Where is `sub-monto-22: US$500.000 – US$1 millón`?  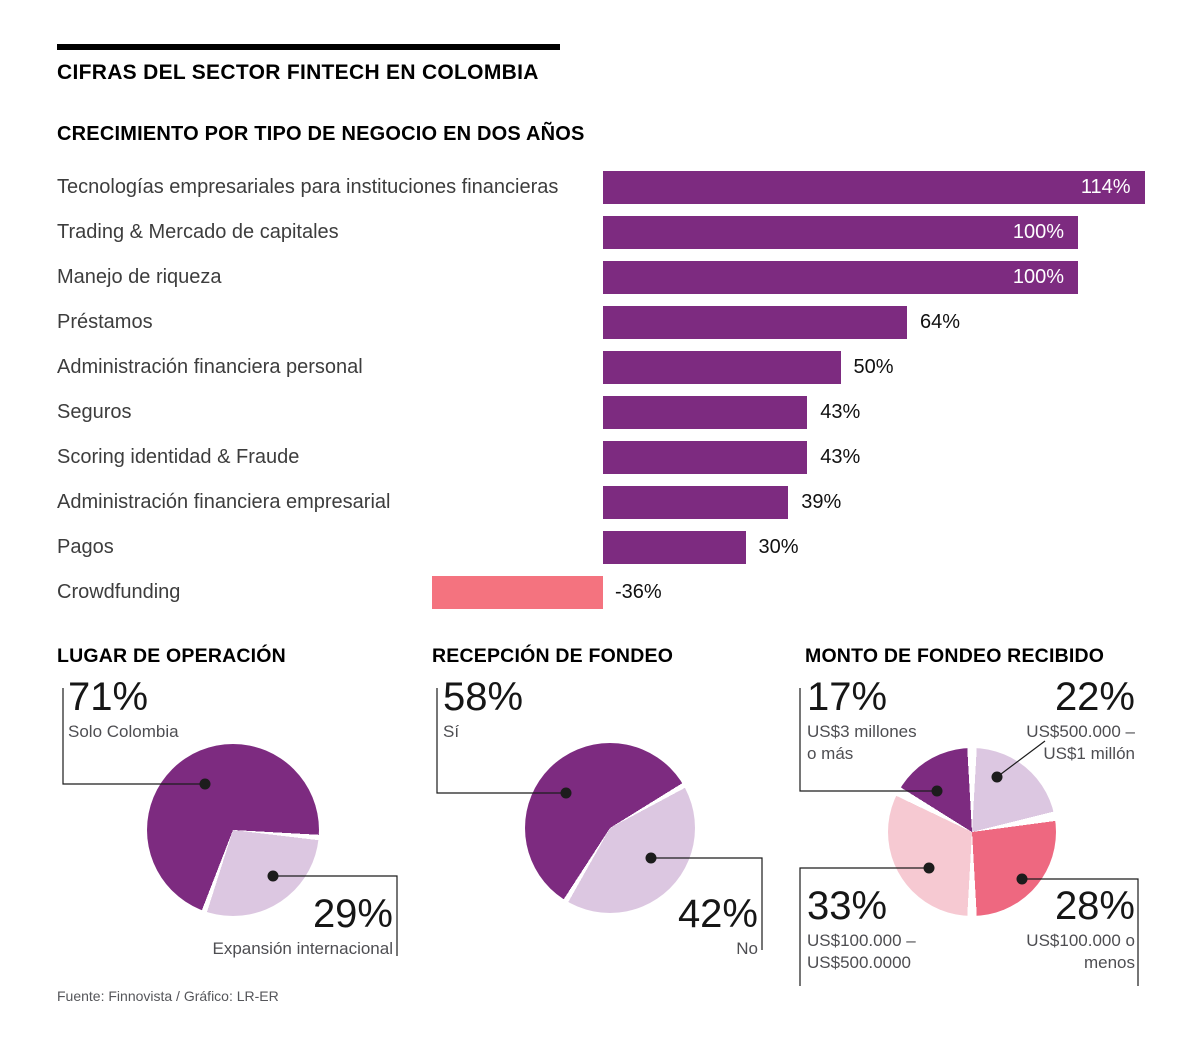
sub-monto-22: US$500.000 – US$1 millón is located at coordinates (1080, 743).